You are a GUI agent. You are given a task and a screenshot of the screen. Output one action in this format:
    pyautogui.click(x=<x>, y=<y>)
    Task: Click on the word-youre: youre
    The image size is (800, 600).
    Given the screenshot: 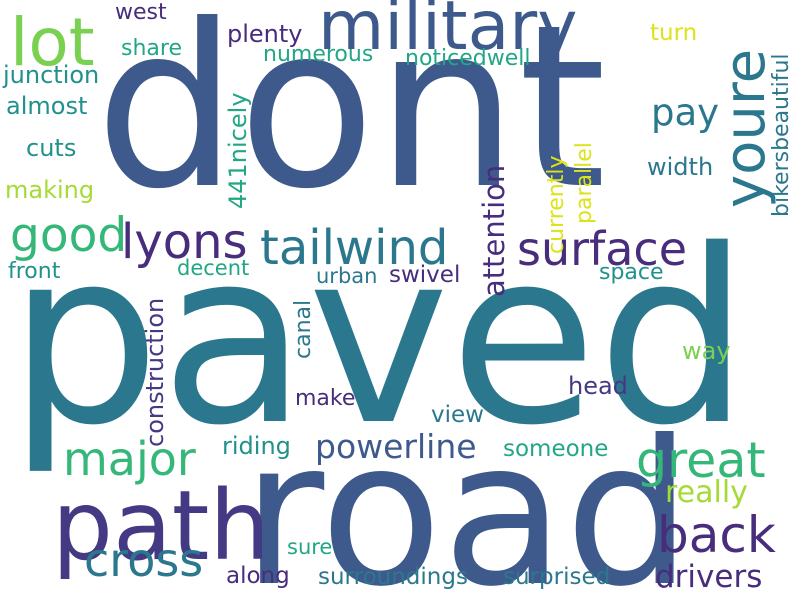 What is the action you would take?
    pyautogui.click(x=745, y=128)
    